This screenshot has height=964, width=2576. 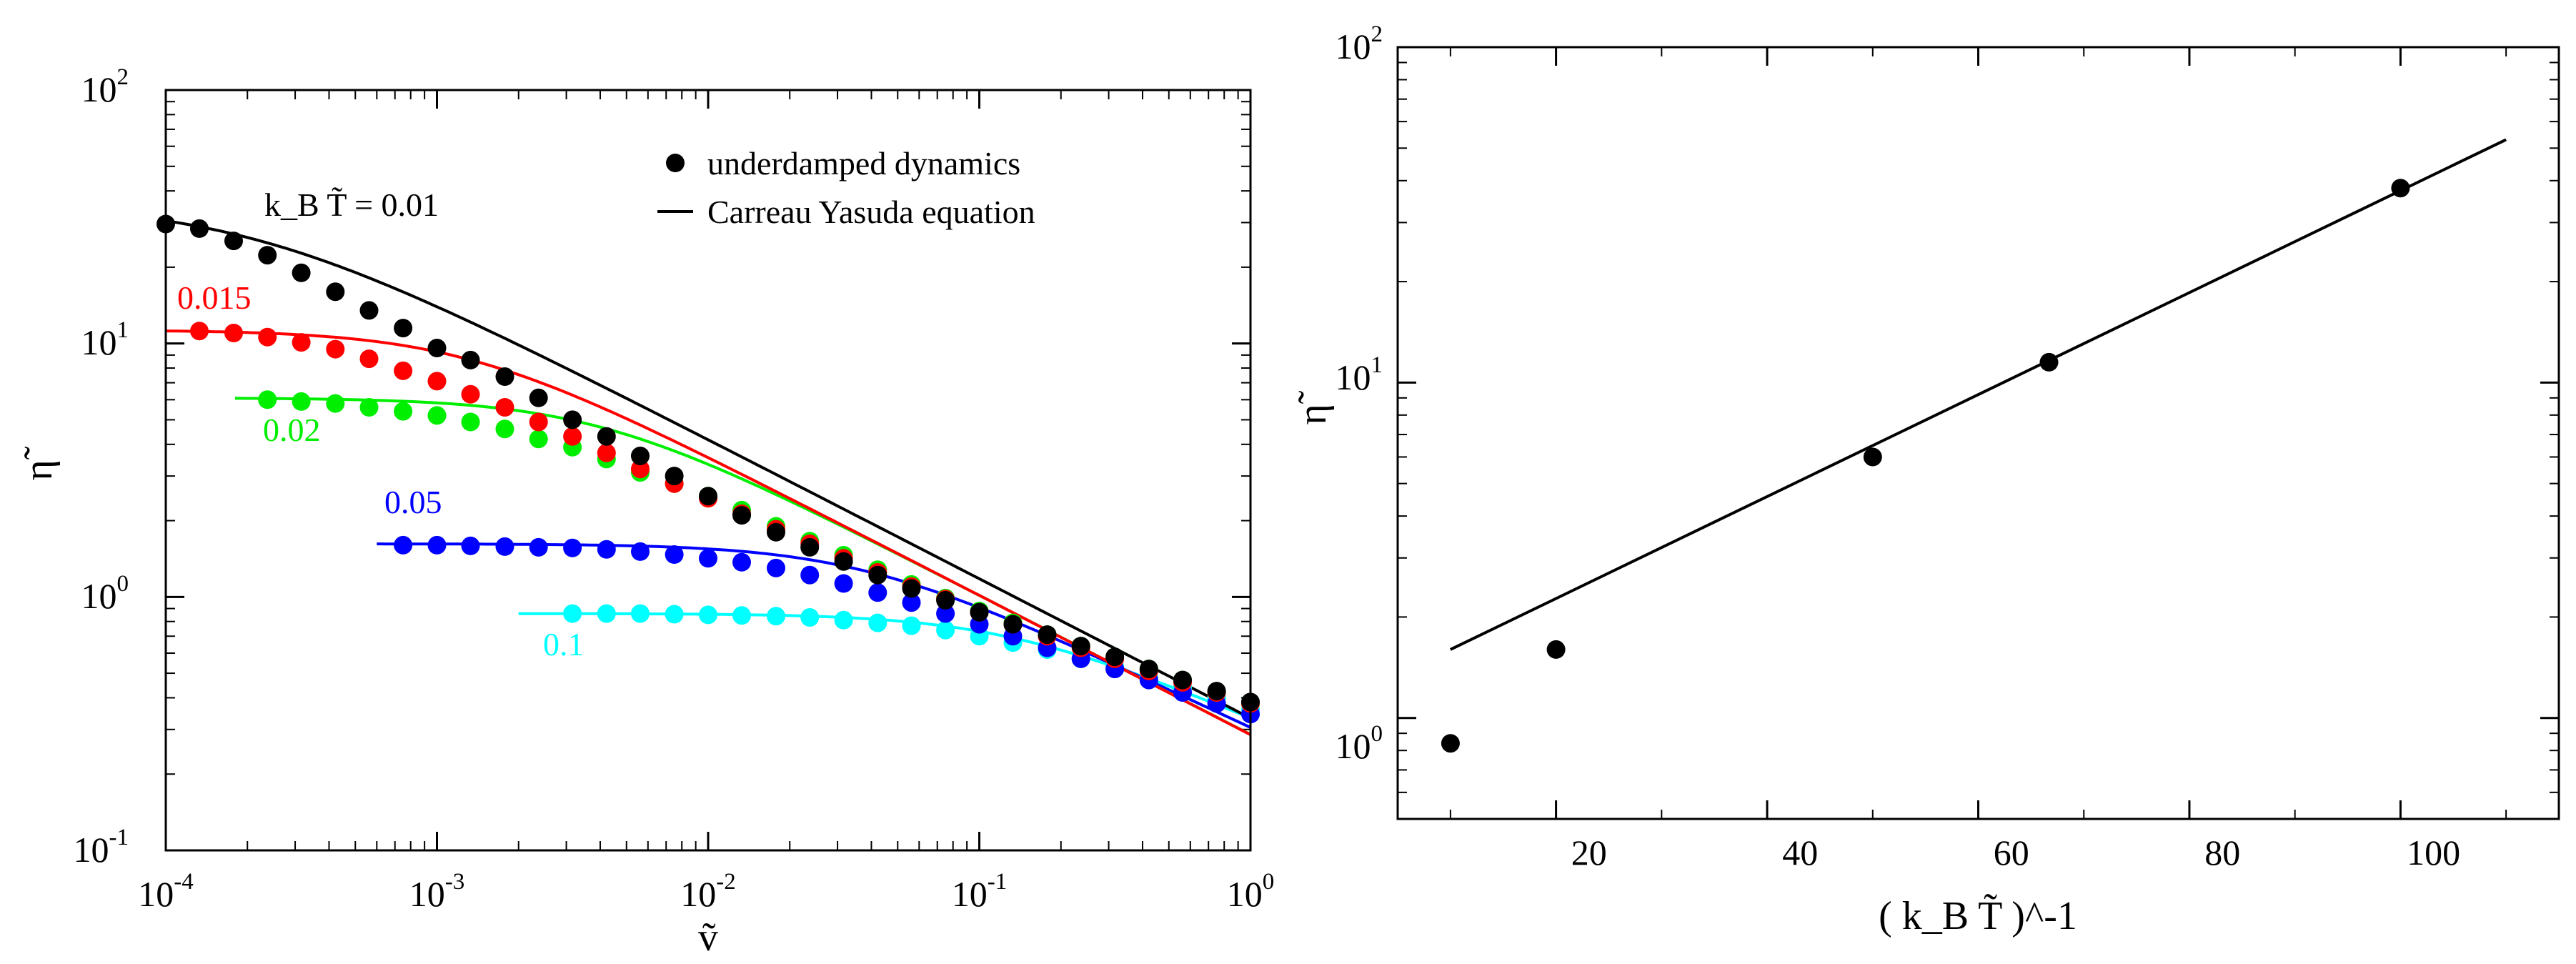 I want to click on right-x-tick-label: 60, so click(x=2011, y=853).